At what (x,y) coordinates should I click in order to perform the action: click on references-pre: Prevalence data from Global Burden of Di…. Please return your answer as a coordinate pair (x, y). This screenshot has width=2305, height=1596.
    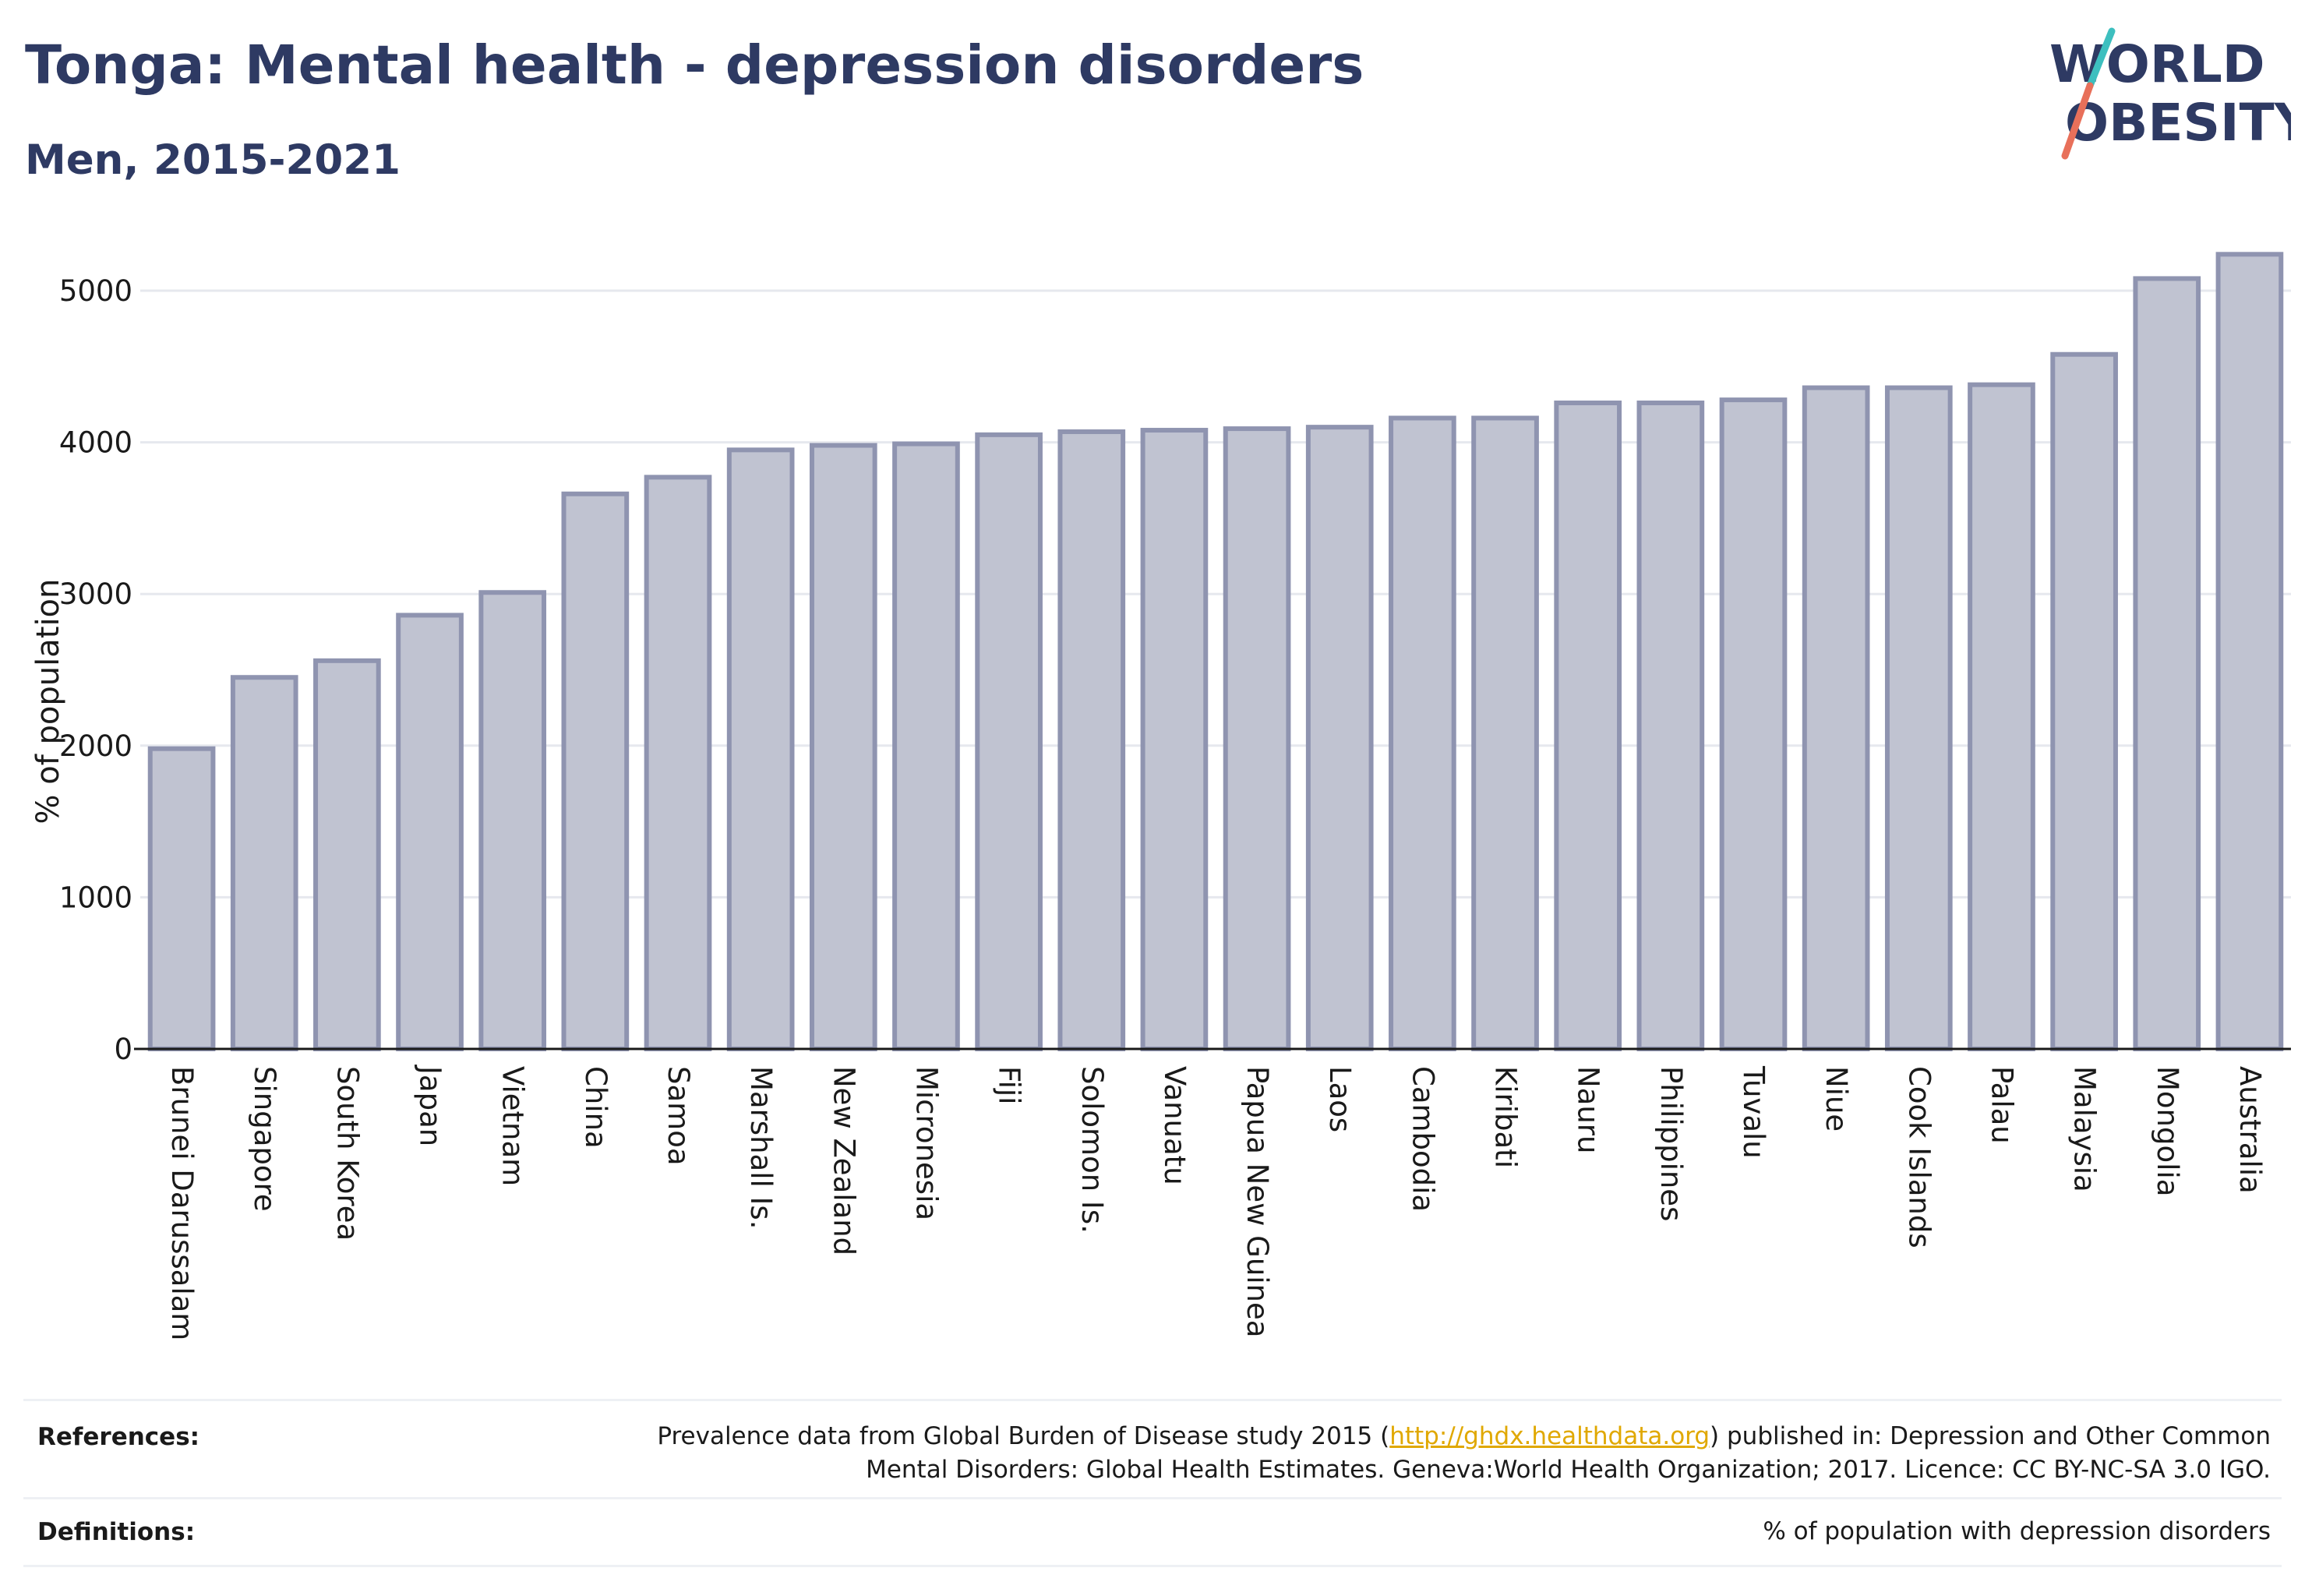
    Looking at the image, I should click on (1023, 1436).